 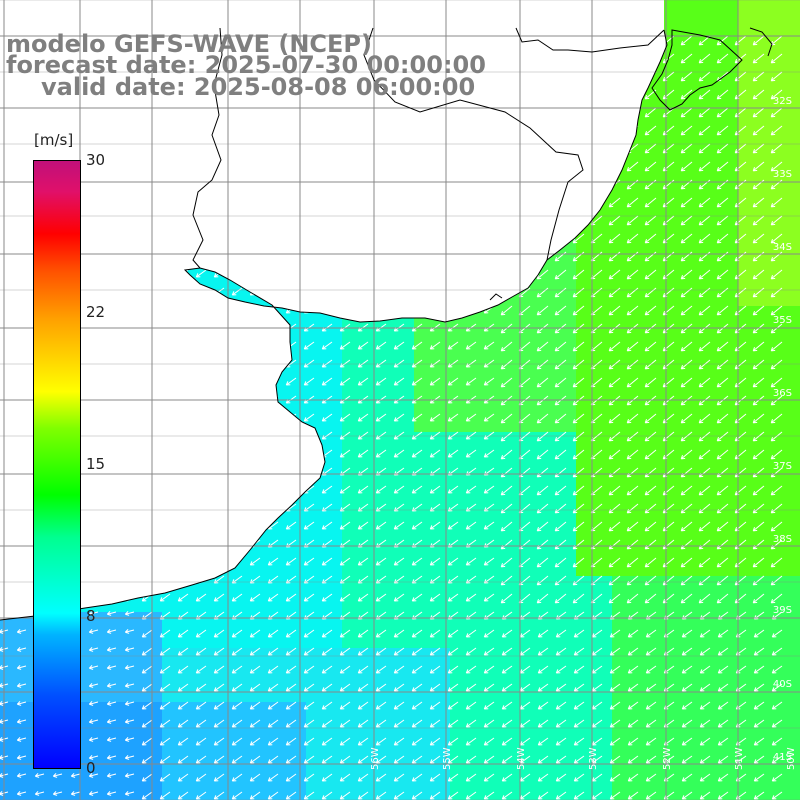 I want to click on lat-label: 40S, so click(x=782, y=684).